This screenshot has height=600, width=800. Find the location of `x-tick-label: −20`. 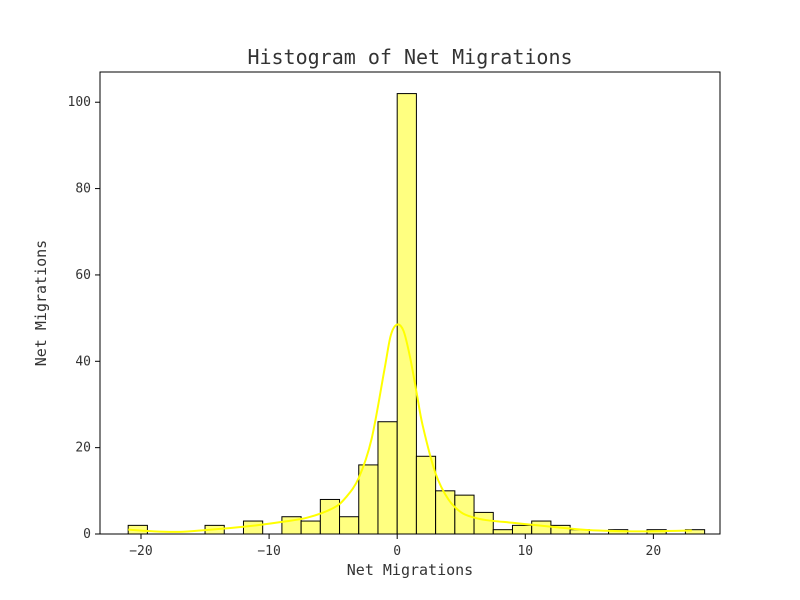

x-tick-label: −20 is located at coordinates (140, 551).